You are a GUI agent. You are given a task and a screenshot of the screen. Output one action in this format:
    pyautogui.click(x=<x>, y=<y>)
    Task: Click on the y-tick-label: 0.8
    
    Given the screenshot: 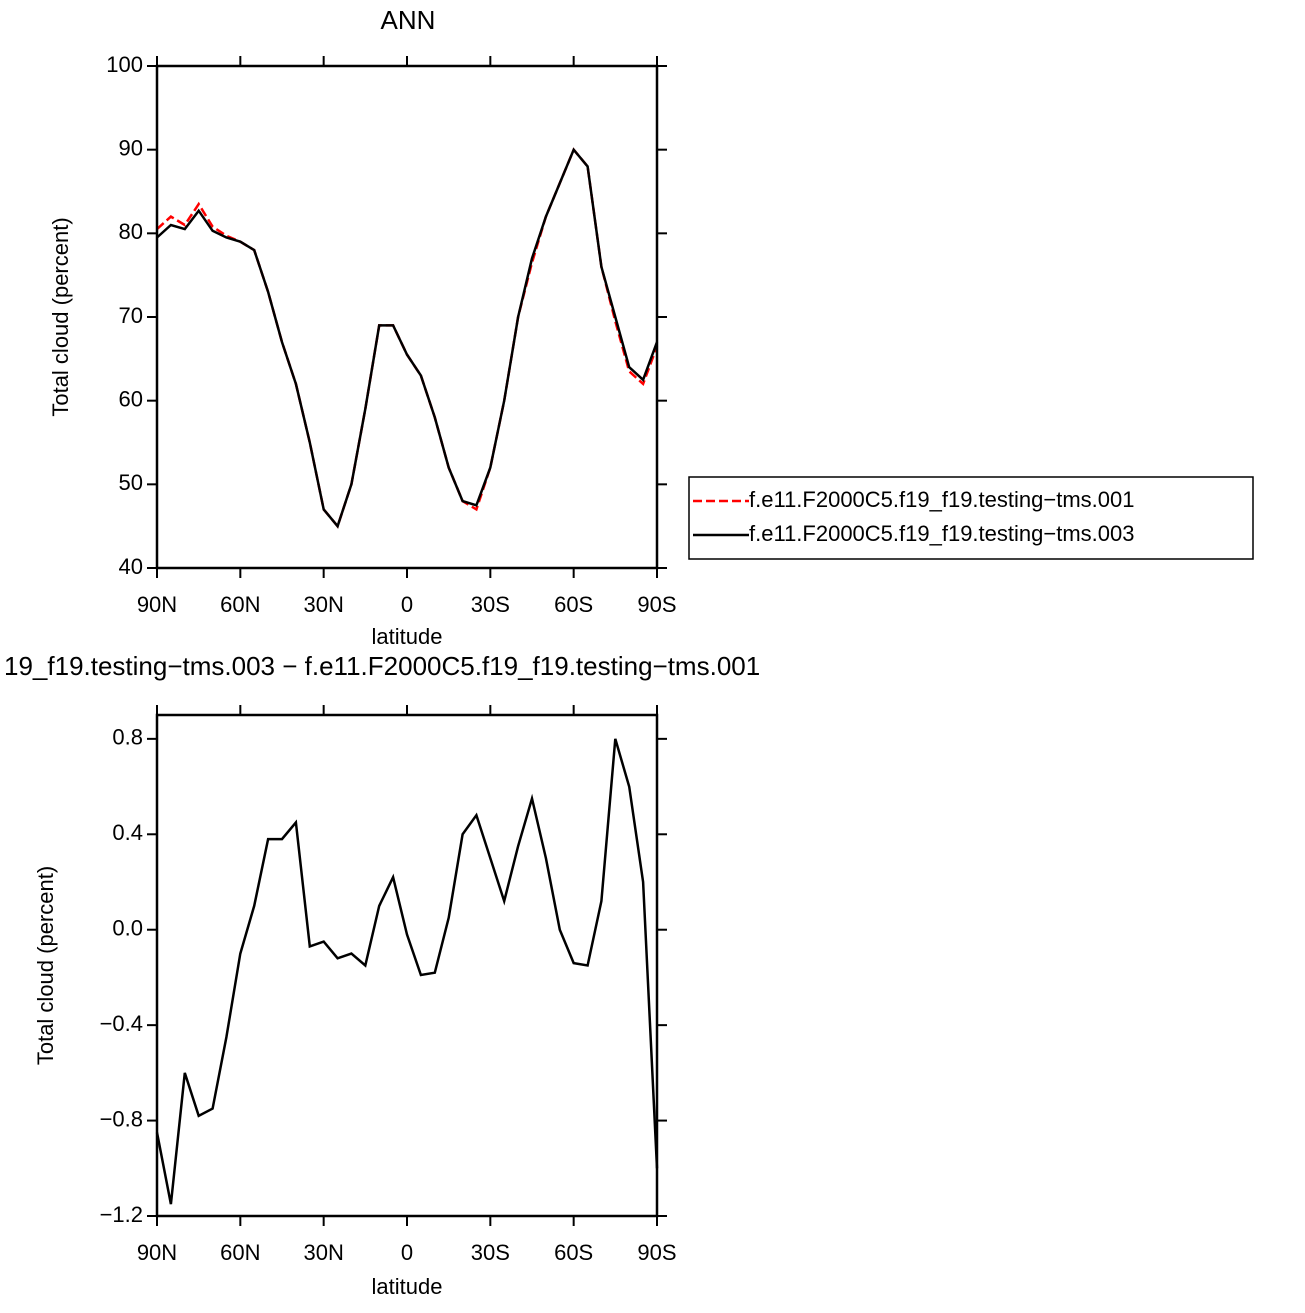 What is the action you would take?
    pyautogui.click(x=127, y=737)
    